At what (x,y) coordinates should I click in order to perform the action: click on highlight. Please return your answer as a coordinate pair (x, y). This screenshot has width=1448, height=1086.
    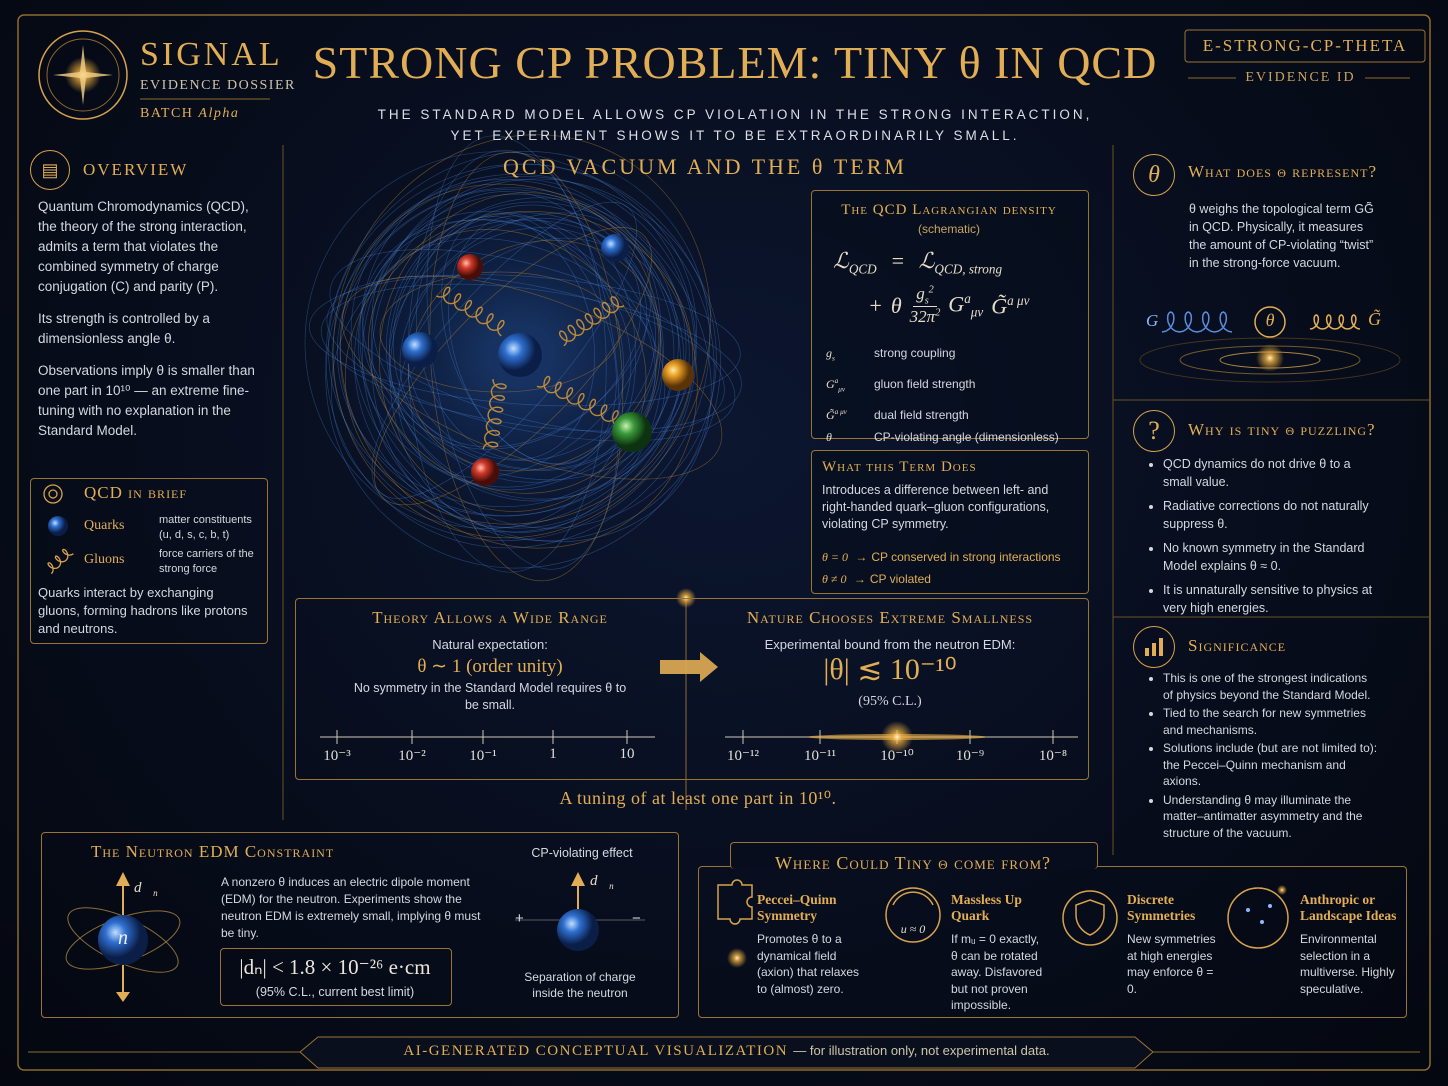
    Looking at the image, I should click on (897, 737).